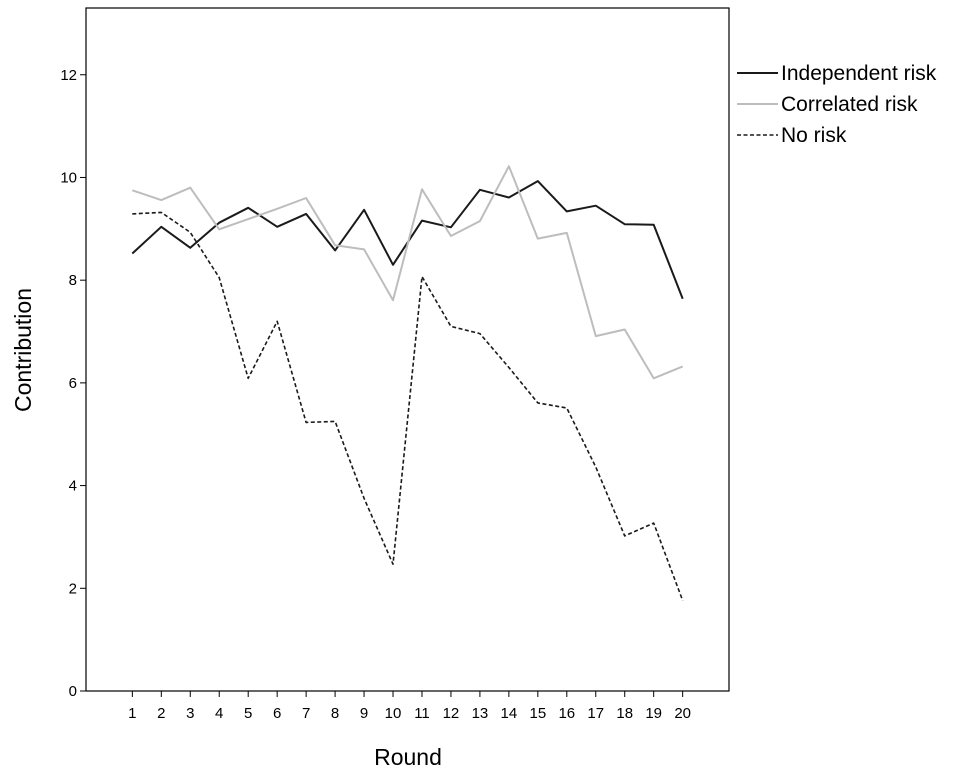 The height and width of the screenshot is (770, 965). What do you see at coordinates (537, 713) in the screenshot?
I see `x-tick-label: 15` at bounding box center [537, 713].